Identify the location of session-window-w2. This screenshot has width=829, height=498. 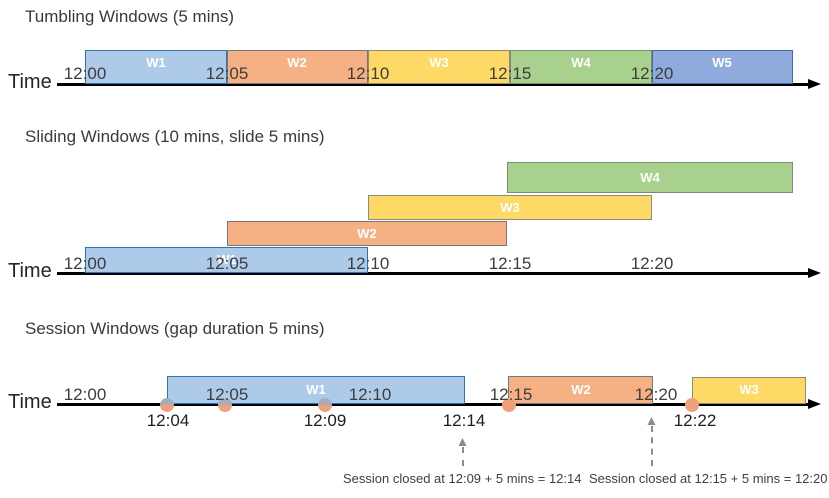
(580, 390).